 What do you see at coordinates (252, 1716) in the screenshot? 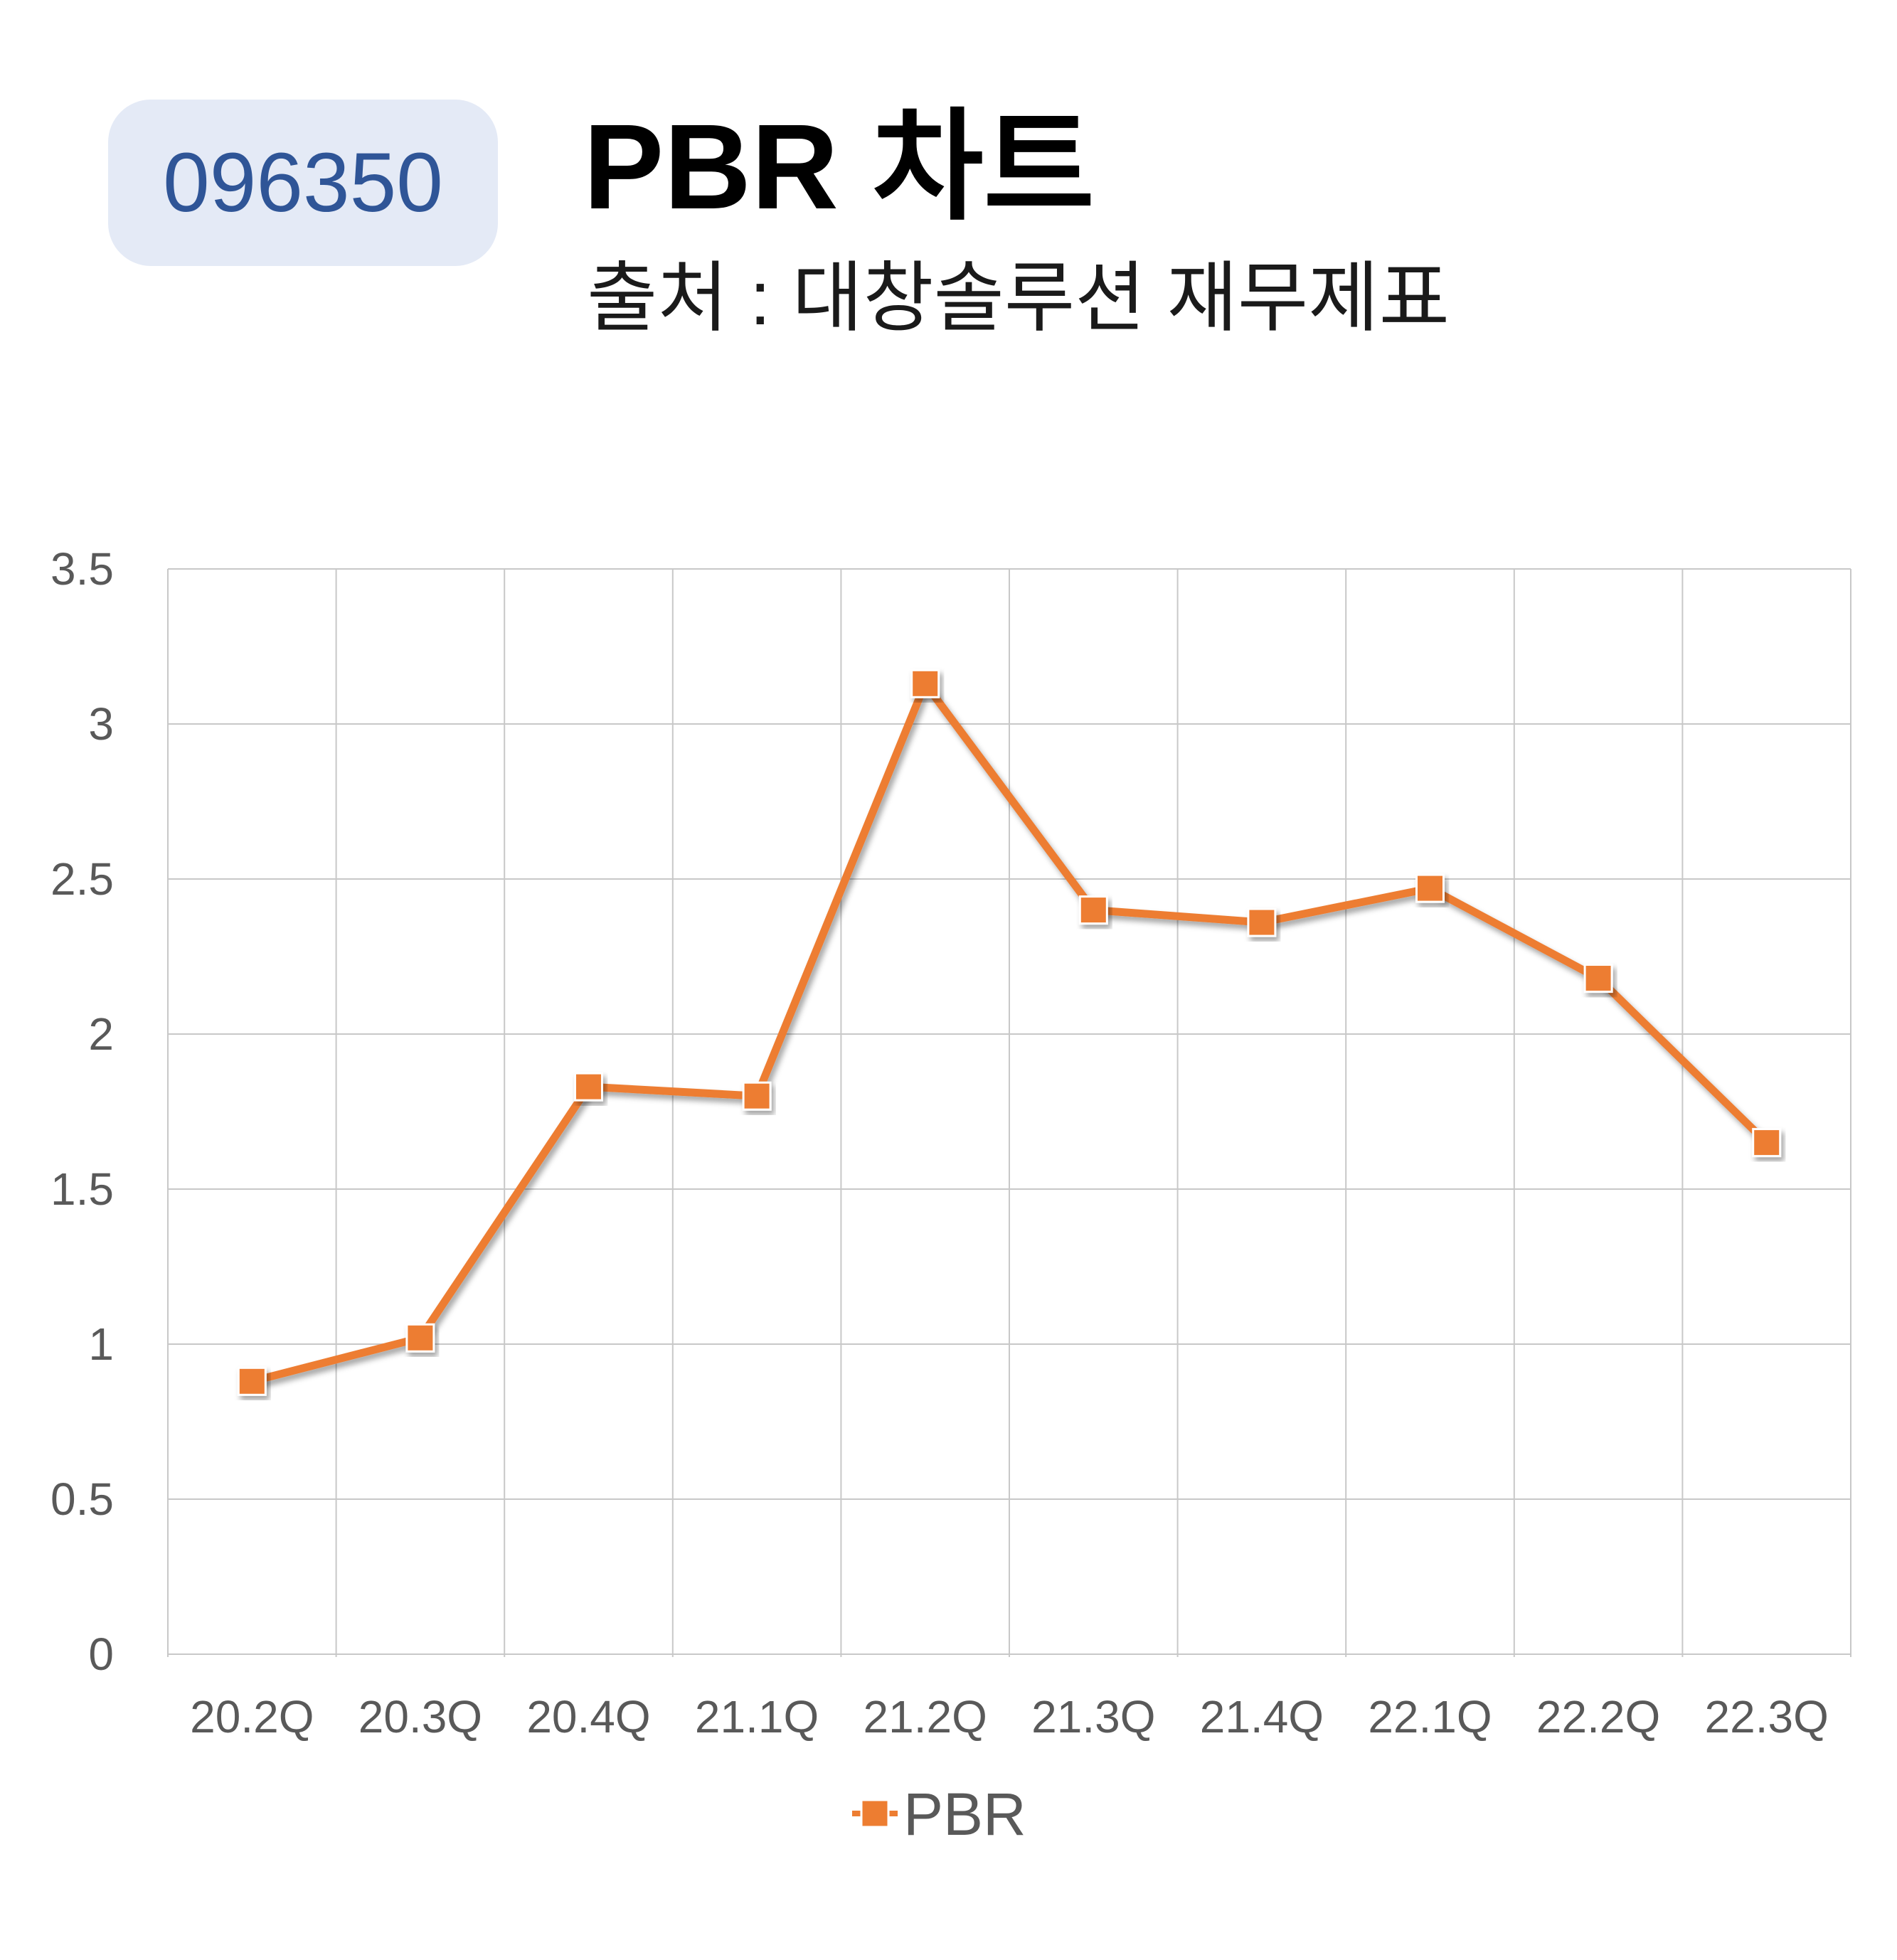
I see `x-tick-label: 20.2Q` at bounding box center [252, 1716].